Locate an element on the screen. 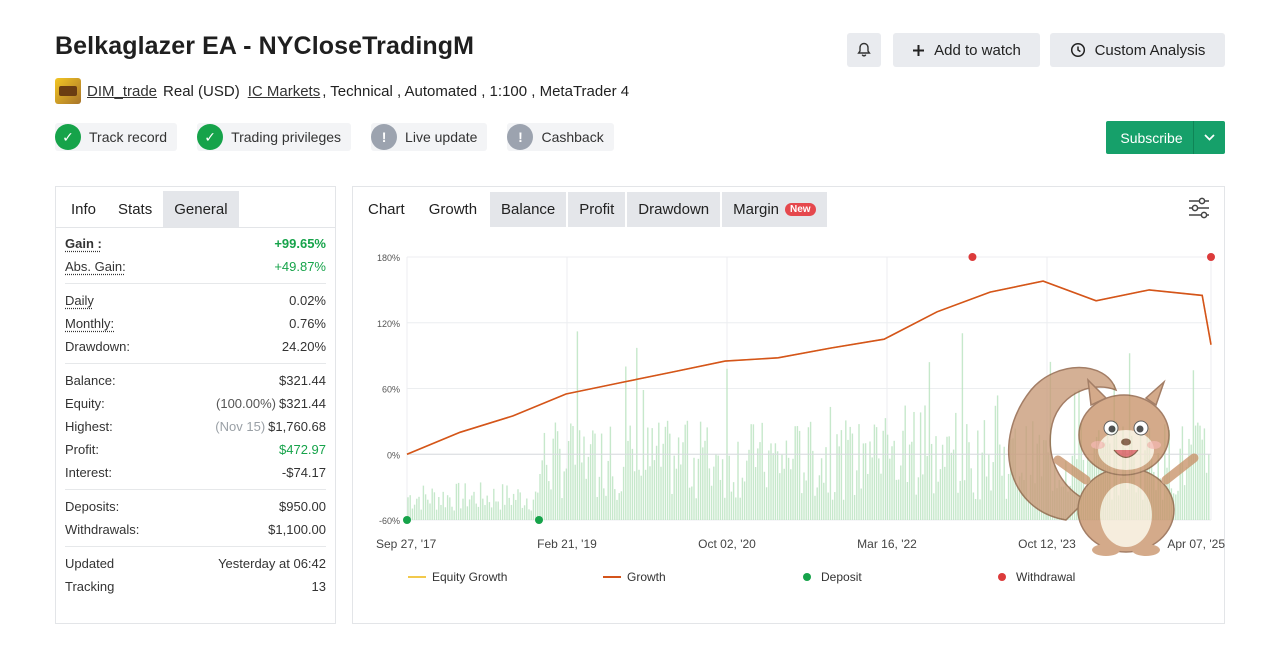 This screenshot has height=660, width=1280. account-type: Real (USD) is located at coordinates (201, 91).